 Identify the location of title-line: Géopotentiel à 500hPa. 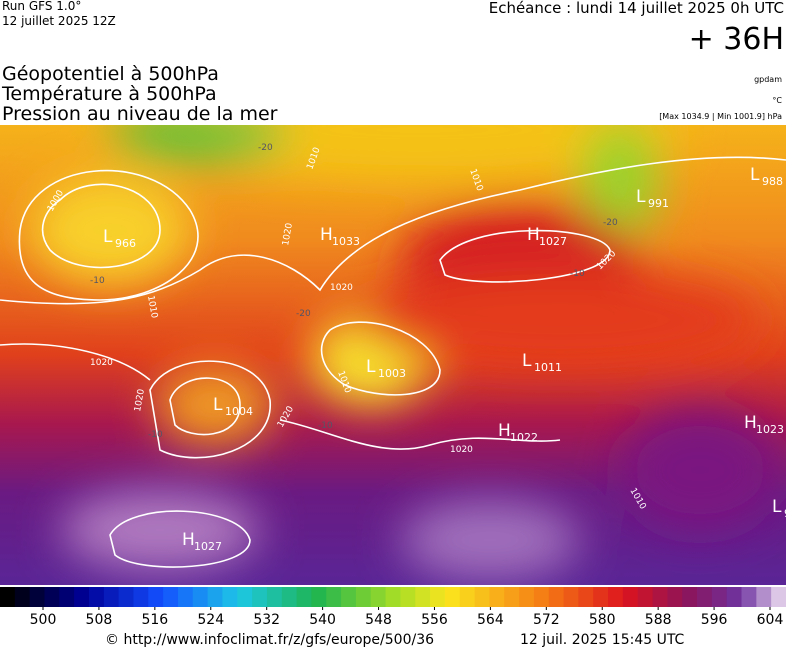
(110, 74).